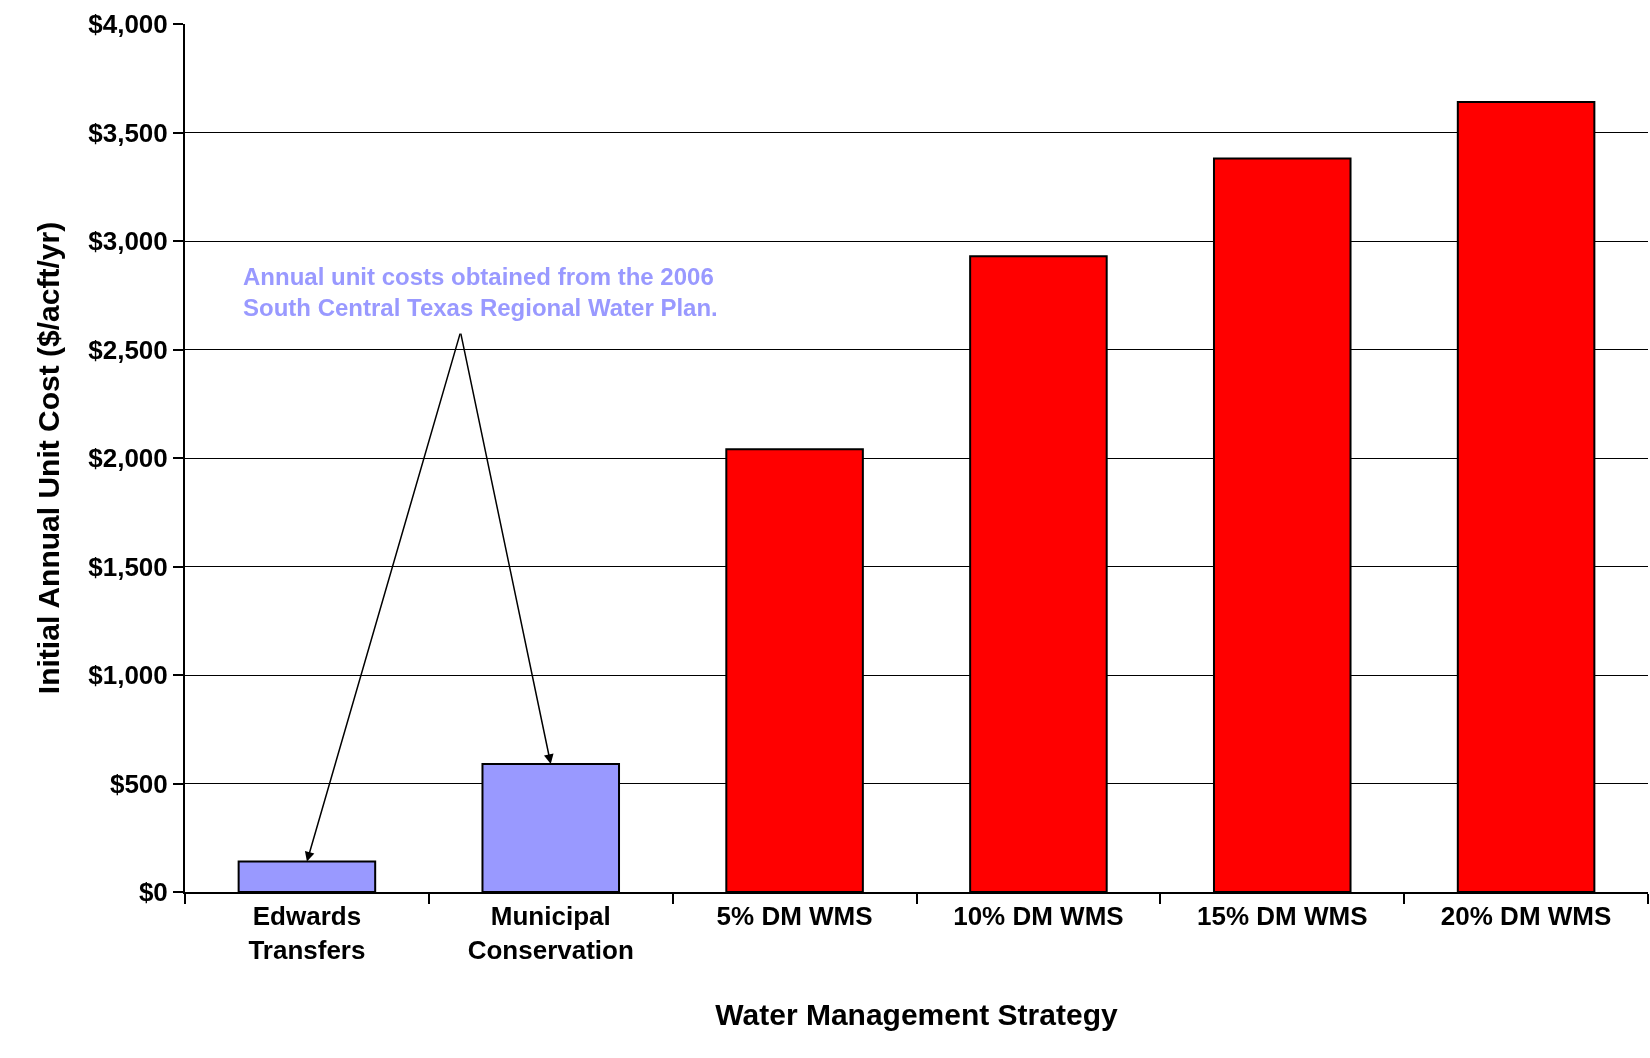 Image resolution: width=1650 pixels, height=1058 pixels. Describe the element at coordinates (128, 132) in the screenshot. I see `y-tick-label: $3,500` at that location.